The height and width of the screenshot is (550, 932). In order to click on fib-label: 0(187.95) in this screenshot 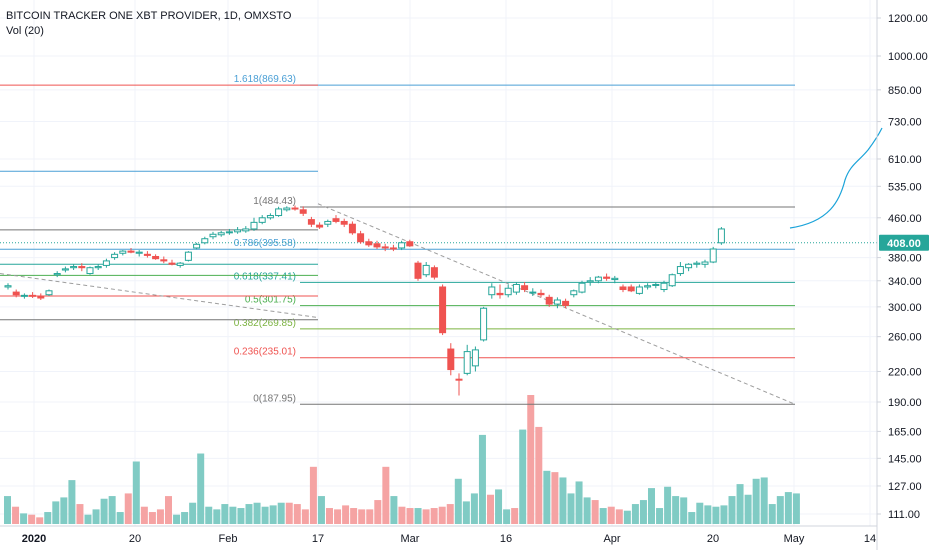, I will do `click(274, 398)`.